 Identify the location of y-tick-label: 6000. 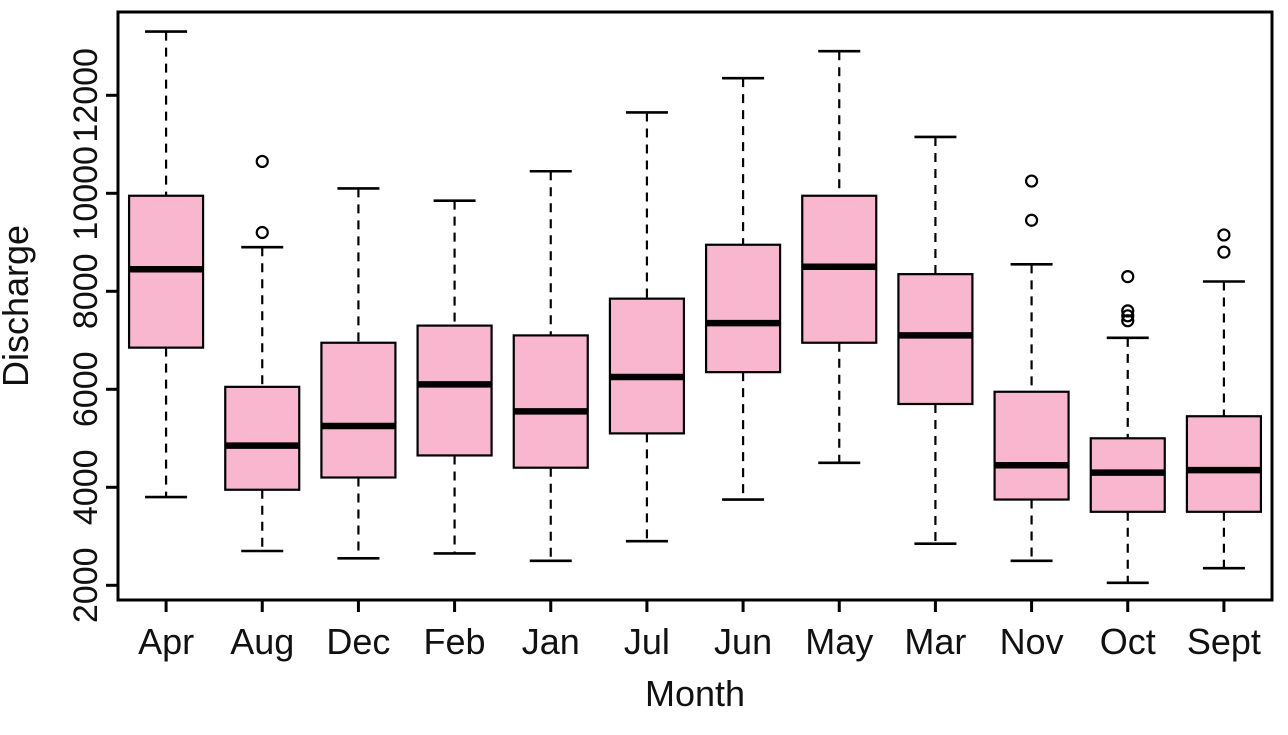
(86, 389).